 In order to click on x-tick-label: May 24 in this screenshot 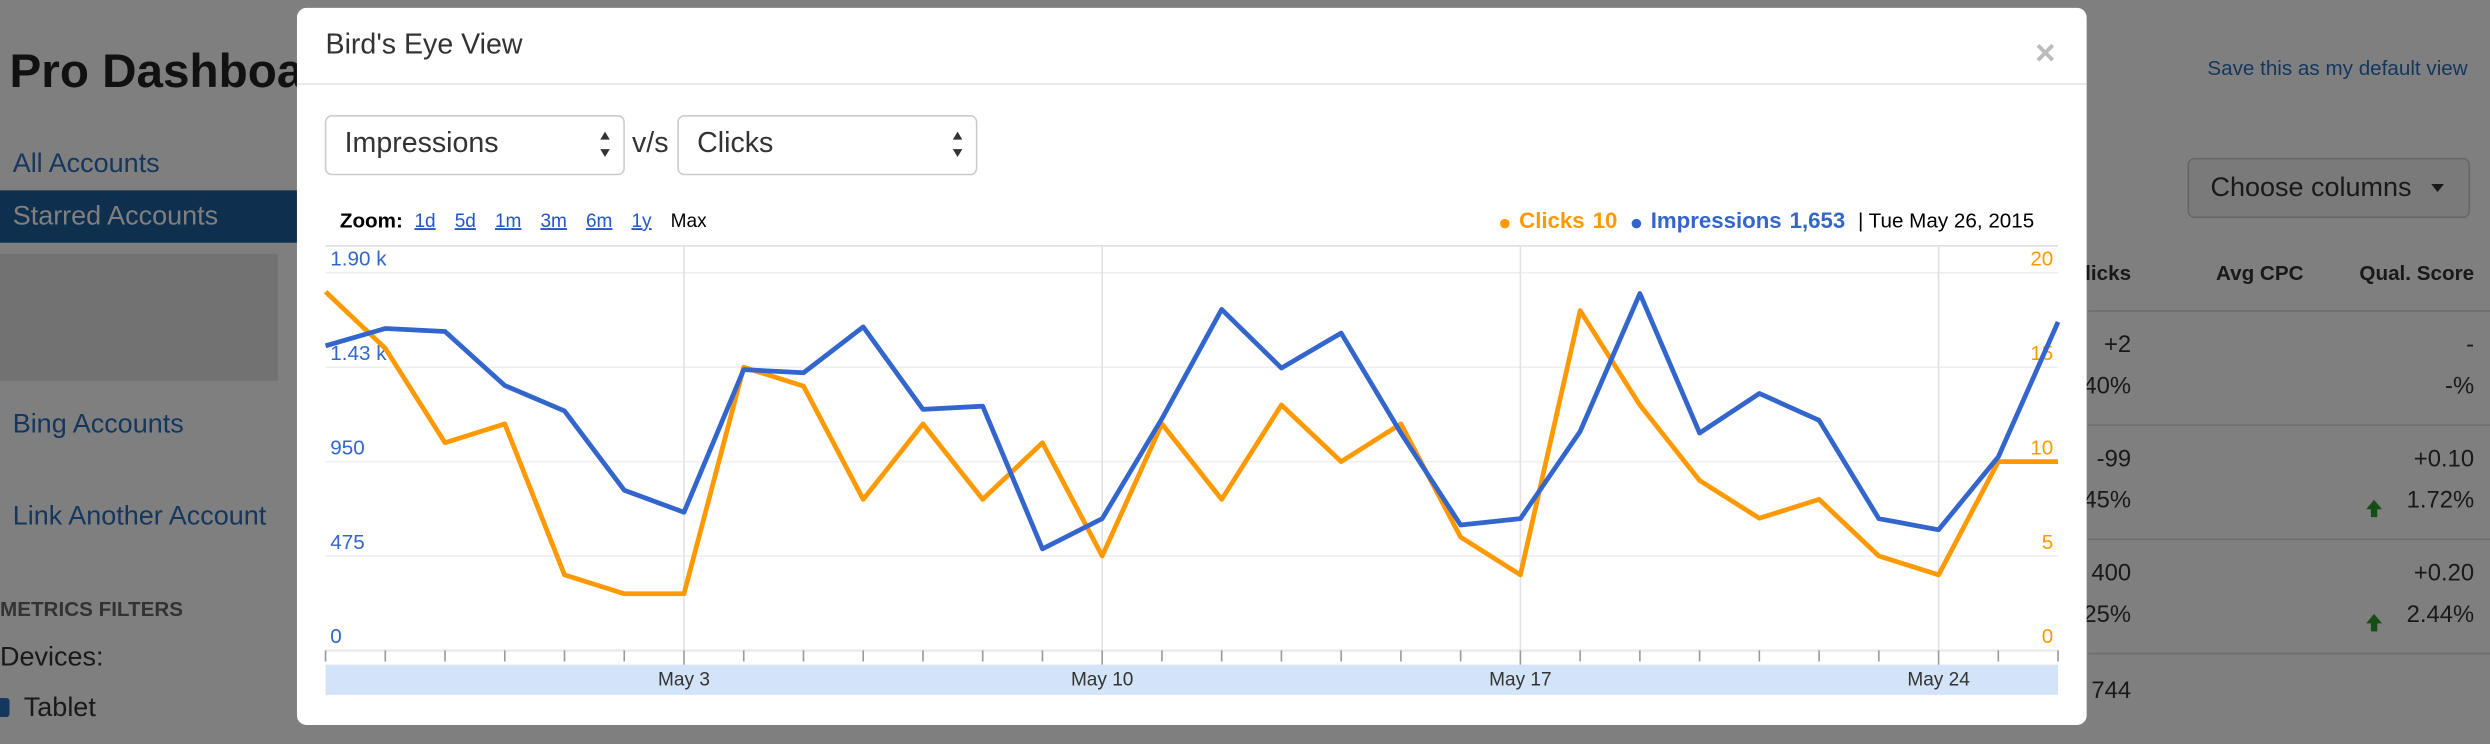, I will do `click(1938, 680)`.